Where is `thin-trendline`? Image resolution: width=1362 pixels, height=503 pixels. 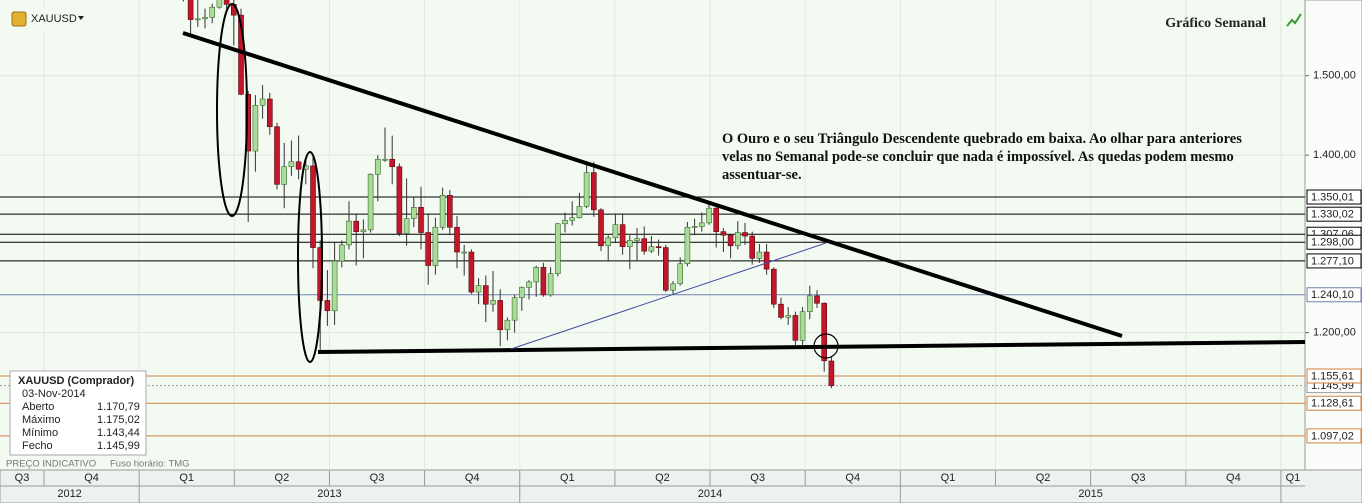 thin-trendline is located at coordinates (668, 296).